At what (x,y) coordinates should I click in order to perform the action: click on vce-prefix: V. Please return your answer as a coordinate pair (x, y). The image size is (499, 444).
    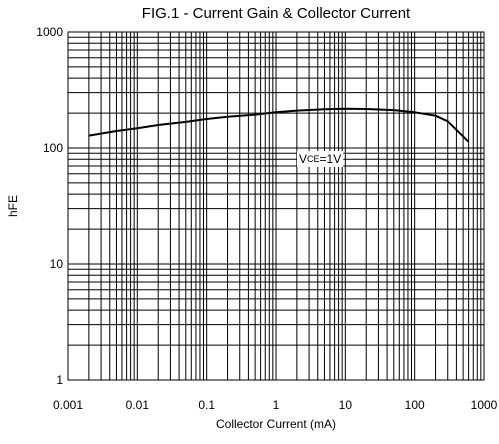
    Looking at the image, I should click on (303, 159).